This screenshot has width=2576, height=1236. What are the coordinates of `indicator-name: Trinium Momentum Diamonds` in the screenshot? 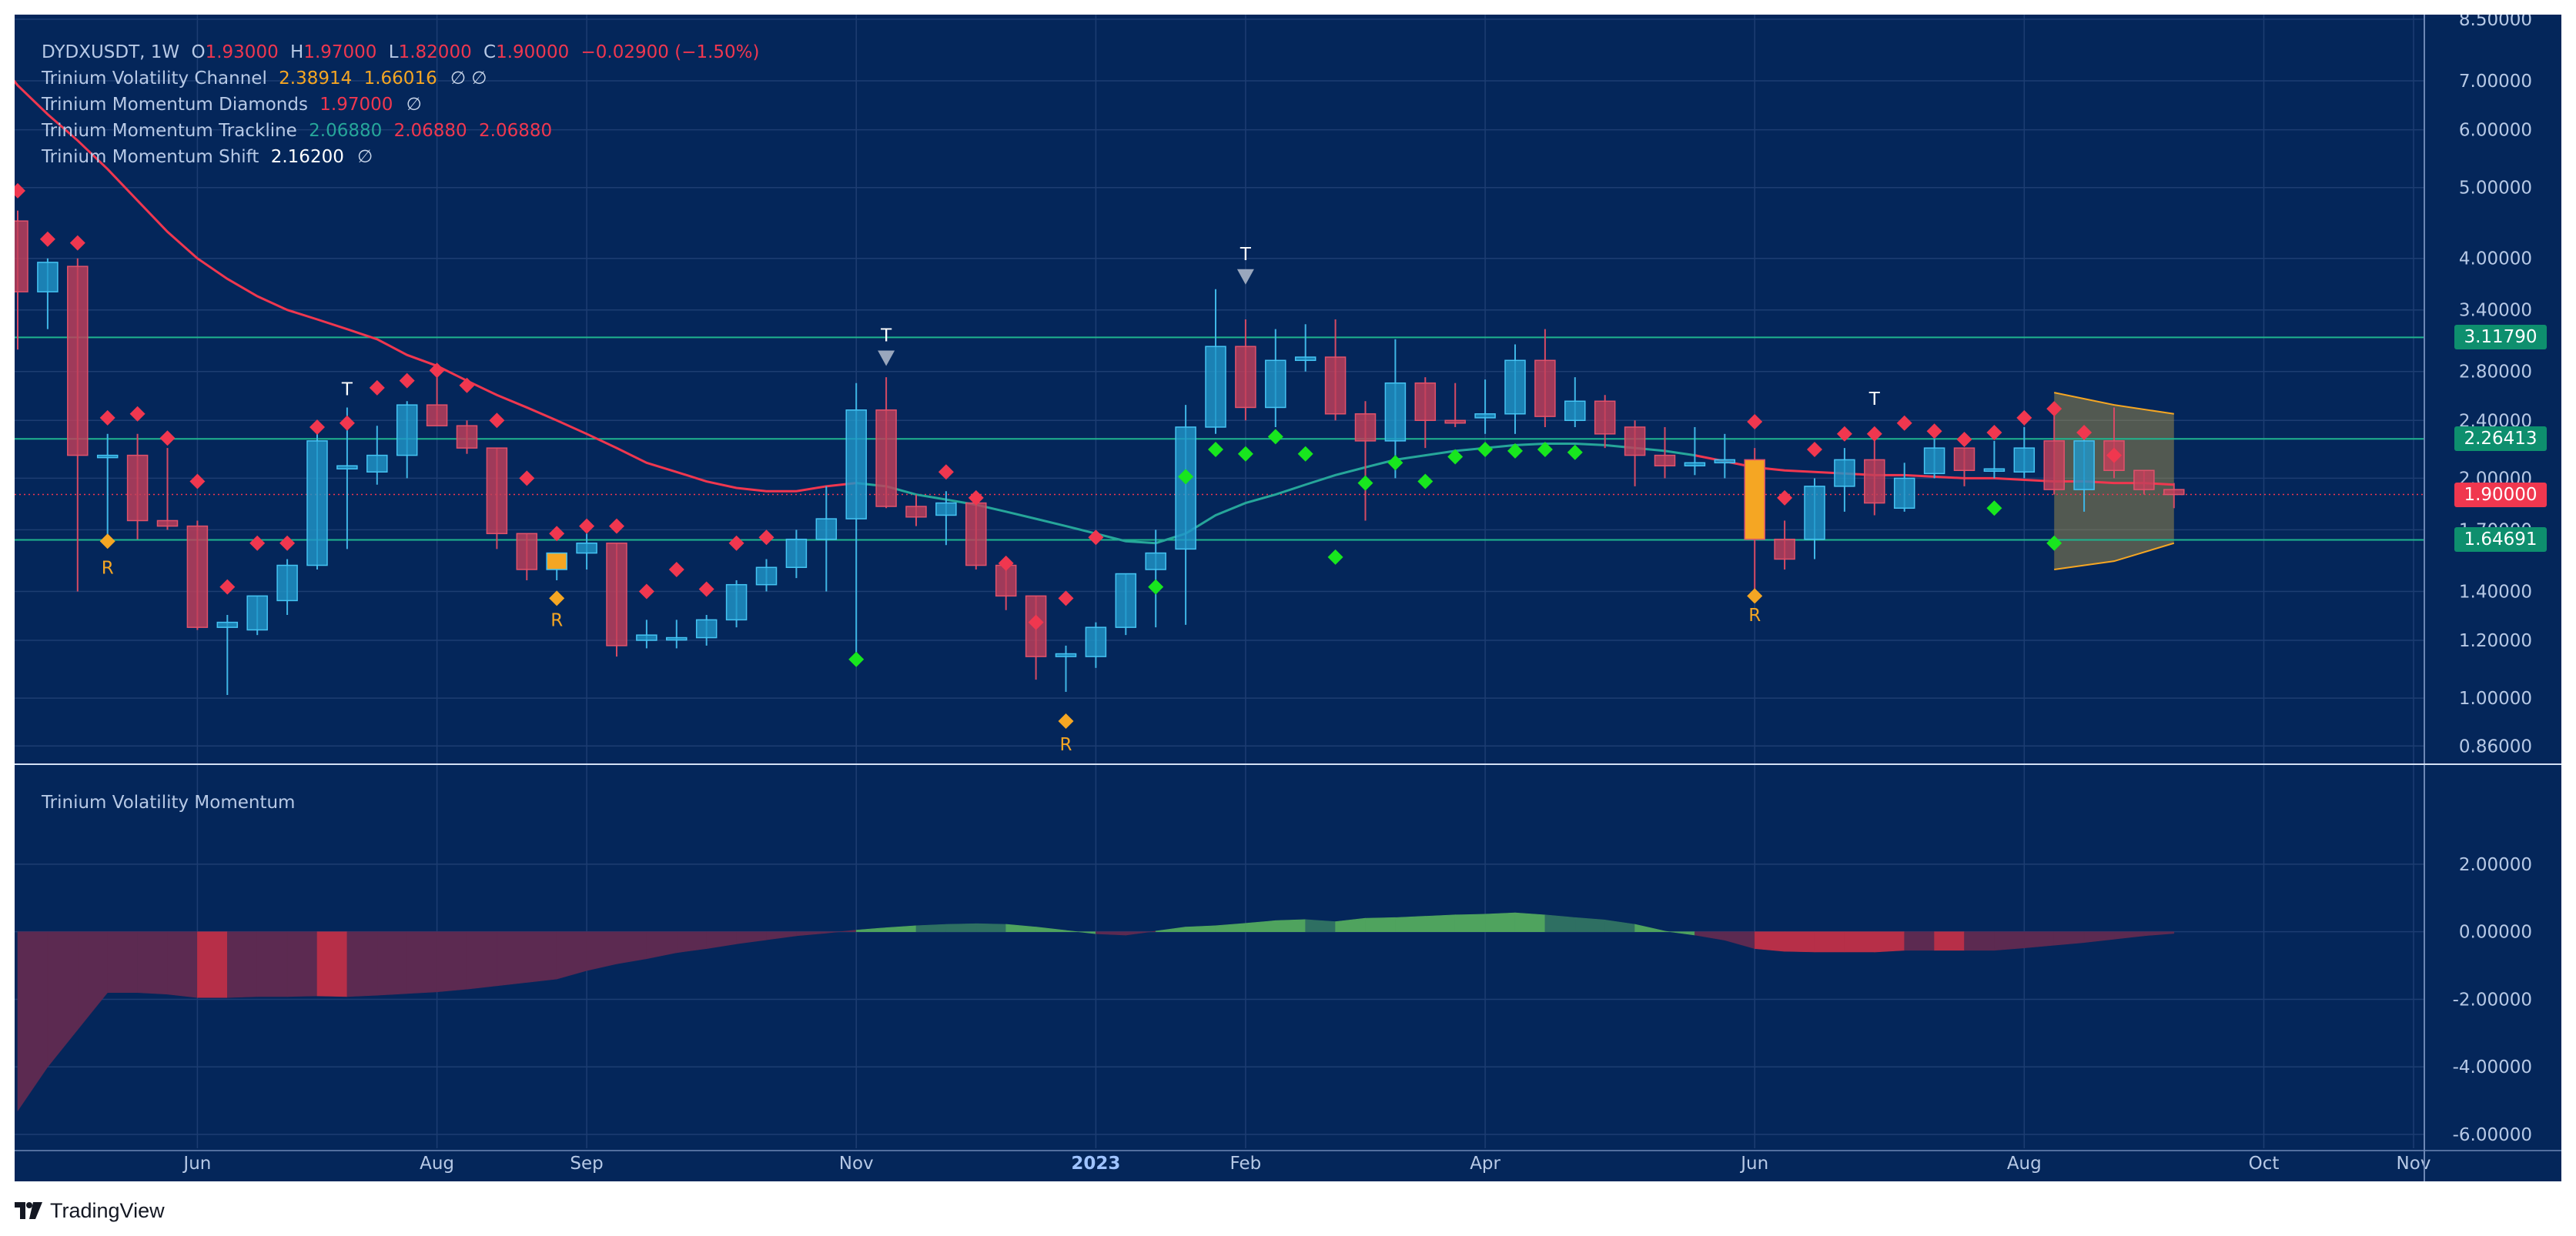 It's located at (175, 105).